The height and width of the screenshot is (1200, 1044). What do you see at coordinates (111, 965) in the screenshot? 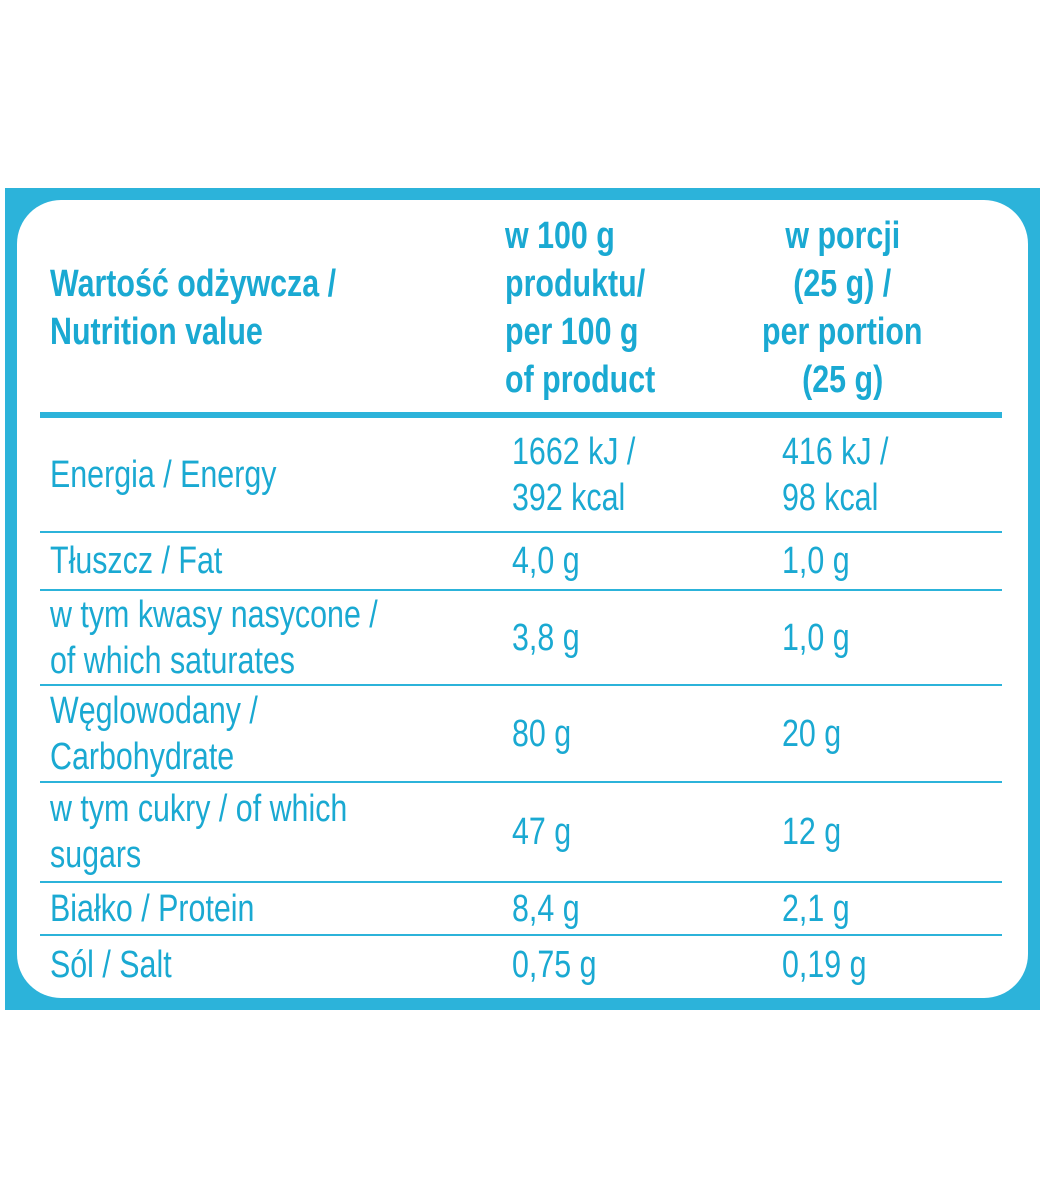
I see `text-line: Sól / Salt` at bounding box center [111, 965].